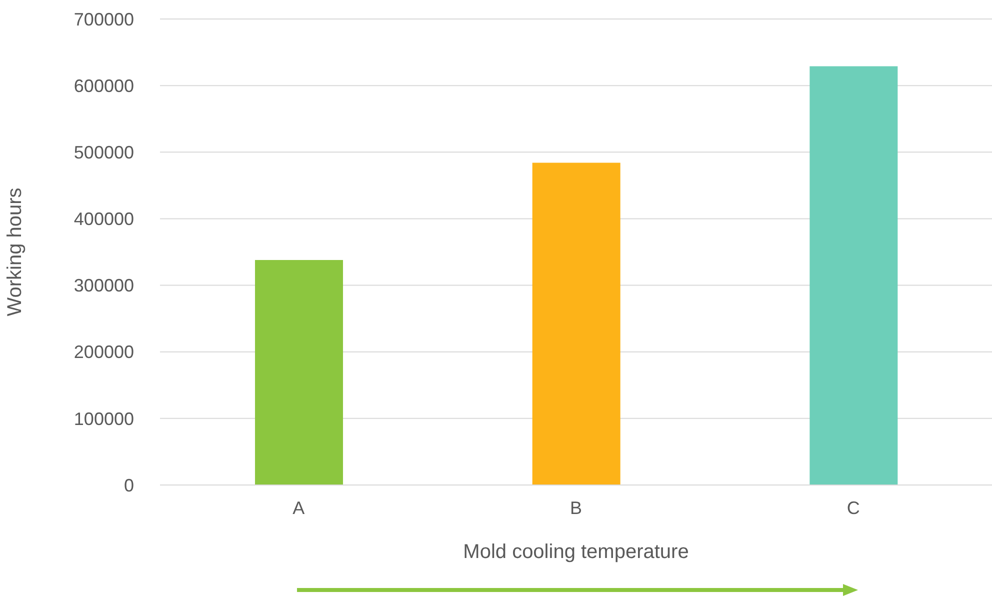  Describe the element at coordinates (15, 252) in the screenshot. I see `y-axis-title: Working hours` at that location.